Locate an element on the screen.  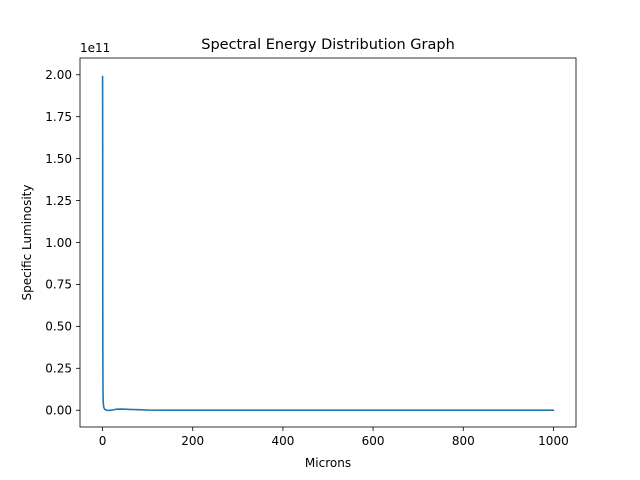
y-tick-label: 1.00 is located at coordinates (58, 243).